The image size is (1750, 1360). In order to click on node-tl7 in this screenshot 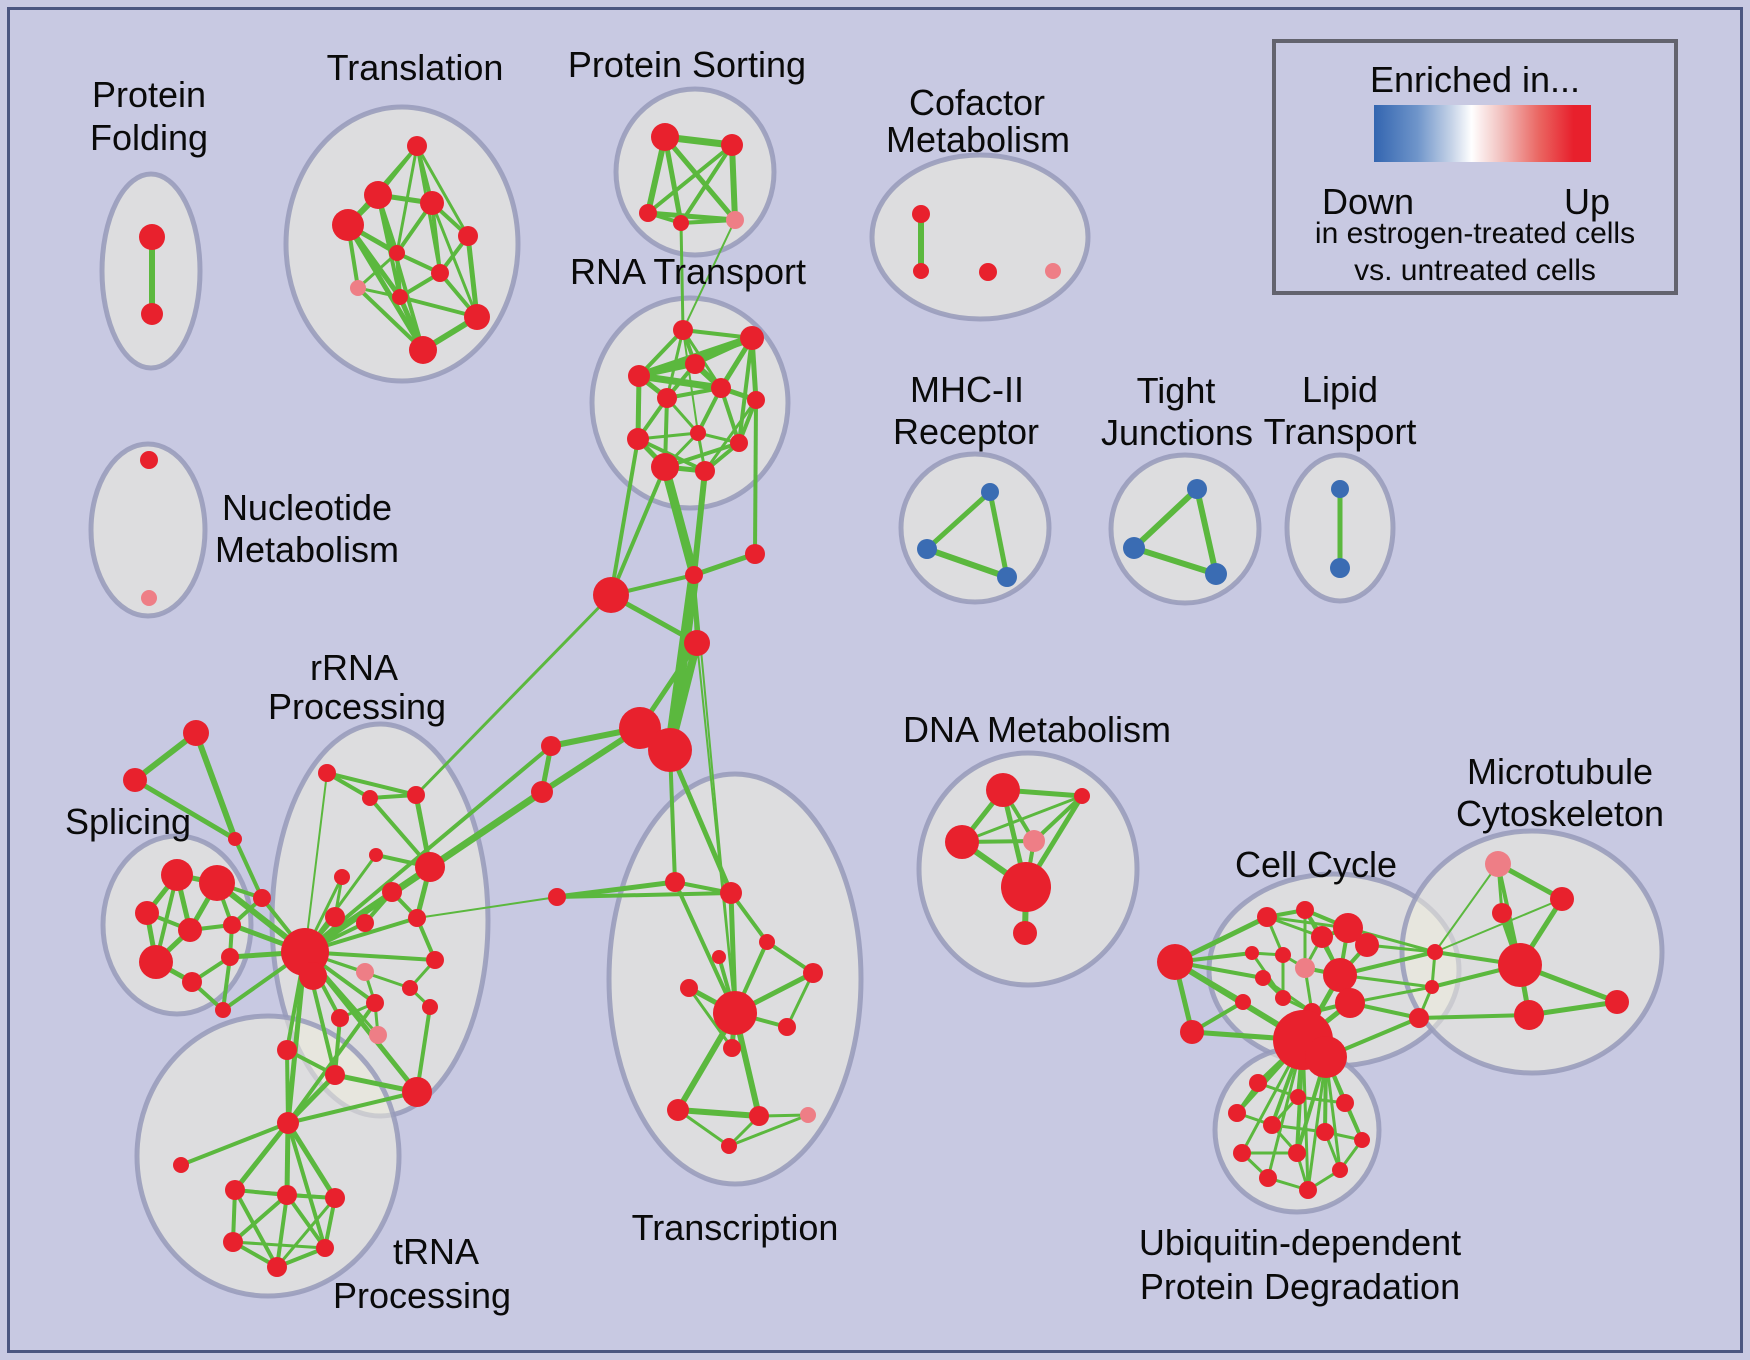, I will do `click(440, 273)`.